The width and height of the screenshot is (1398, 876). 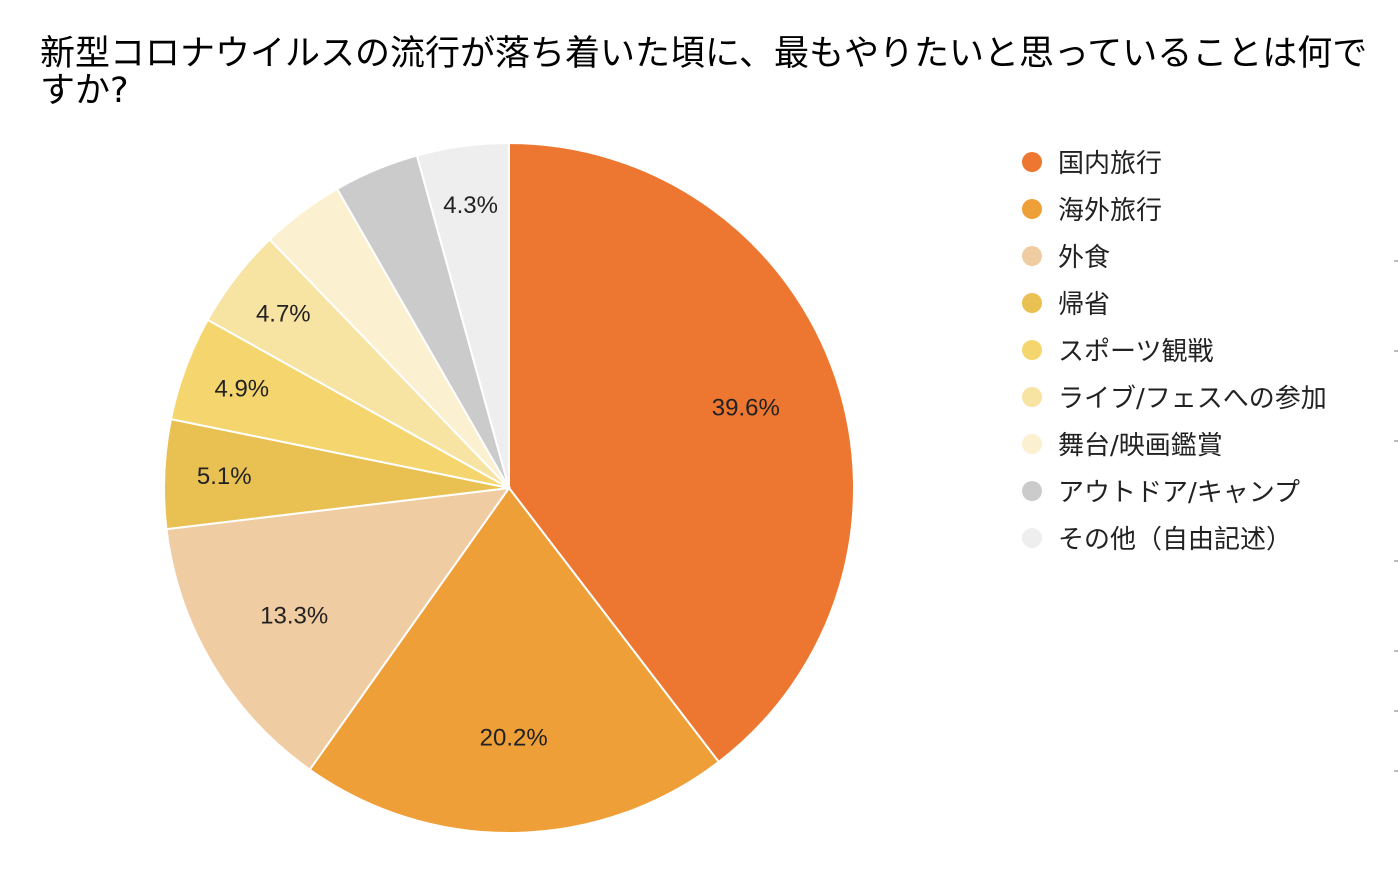 What do you see at coordinates (514, 738) in the screenshot?
I see `slice-value-label: 20.2%` at bounding box center [514, 738].